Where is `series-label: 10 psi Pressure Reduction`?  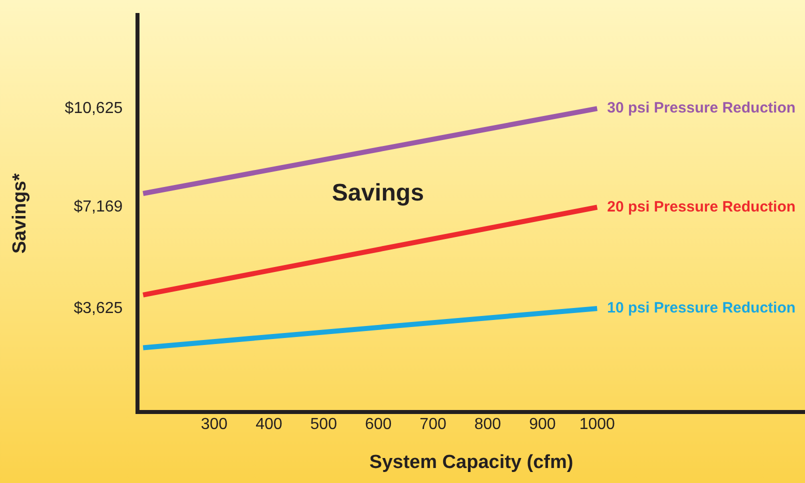 series-label: 10 psi Pressure Reduction is located at coordinates (701, 308).